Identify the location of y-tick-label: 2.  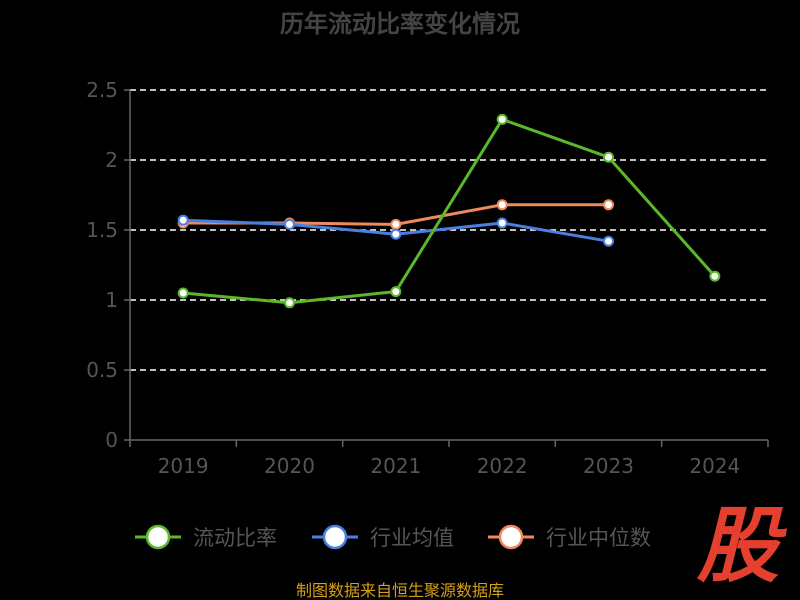
(111, 160).